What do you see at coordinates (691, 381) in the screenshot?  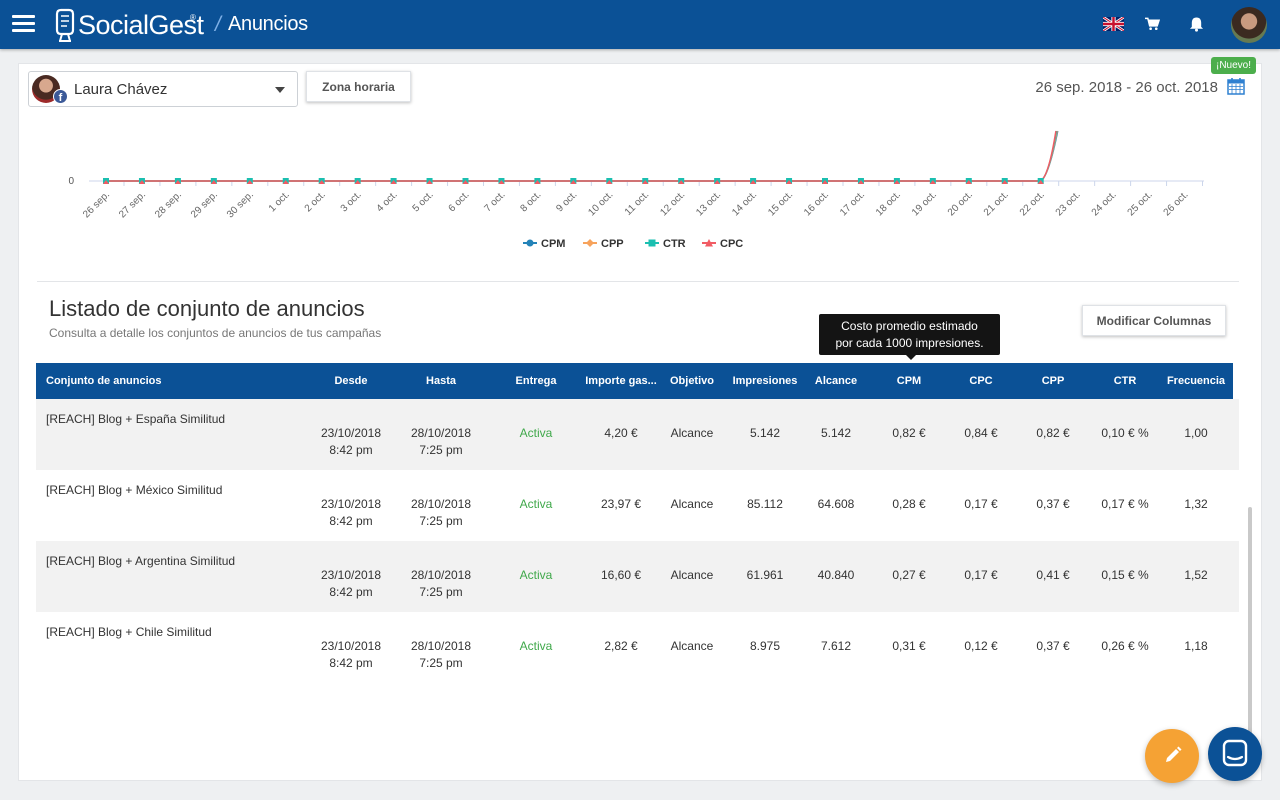 I see `column-header-objective: Objetivo` at bounding box center [691, 381].